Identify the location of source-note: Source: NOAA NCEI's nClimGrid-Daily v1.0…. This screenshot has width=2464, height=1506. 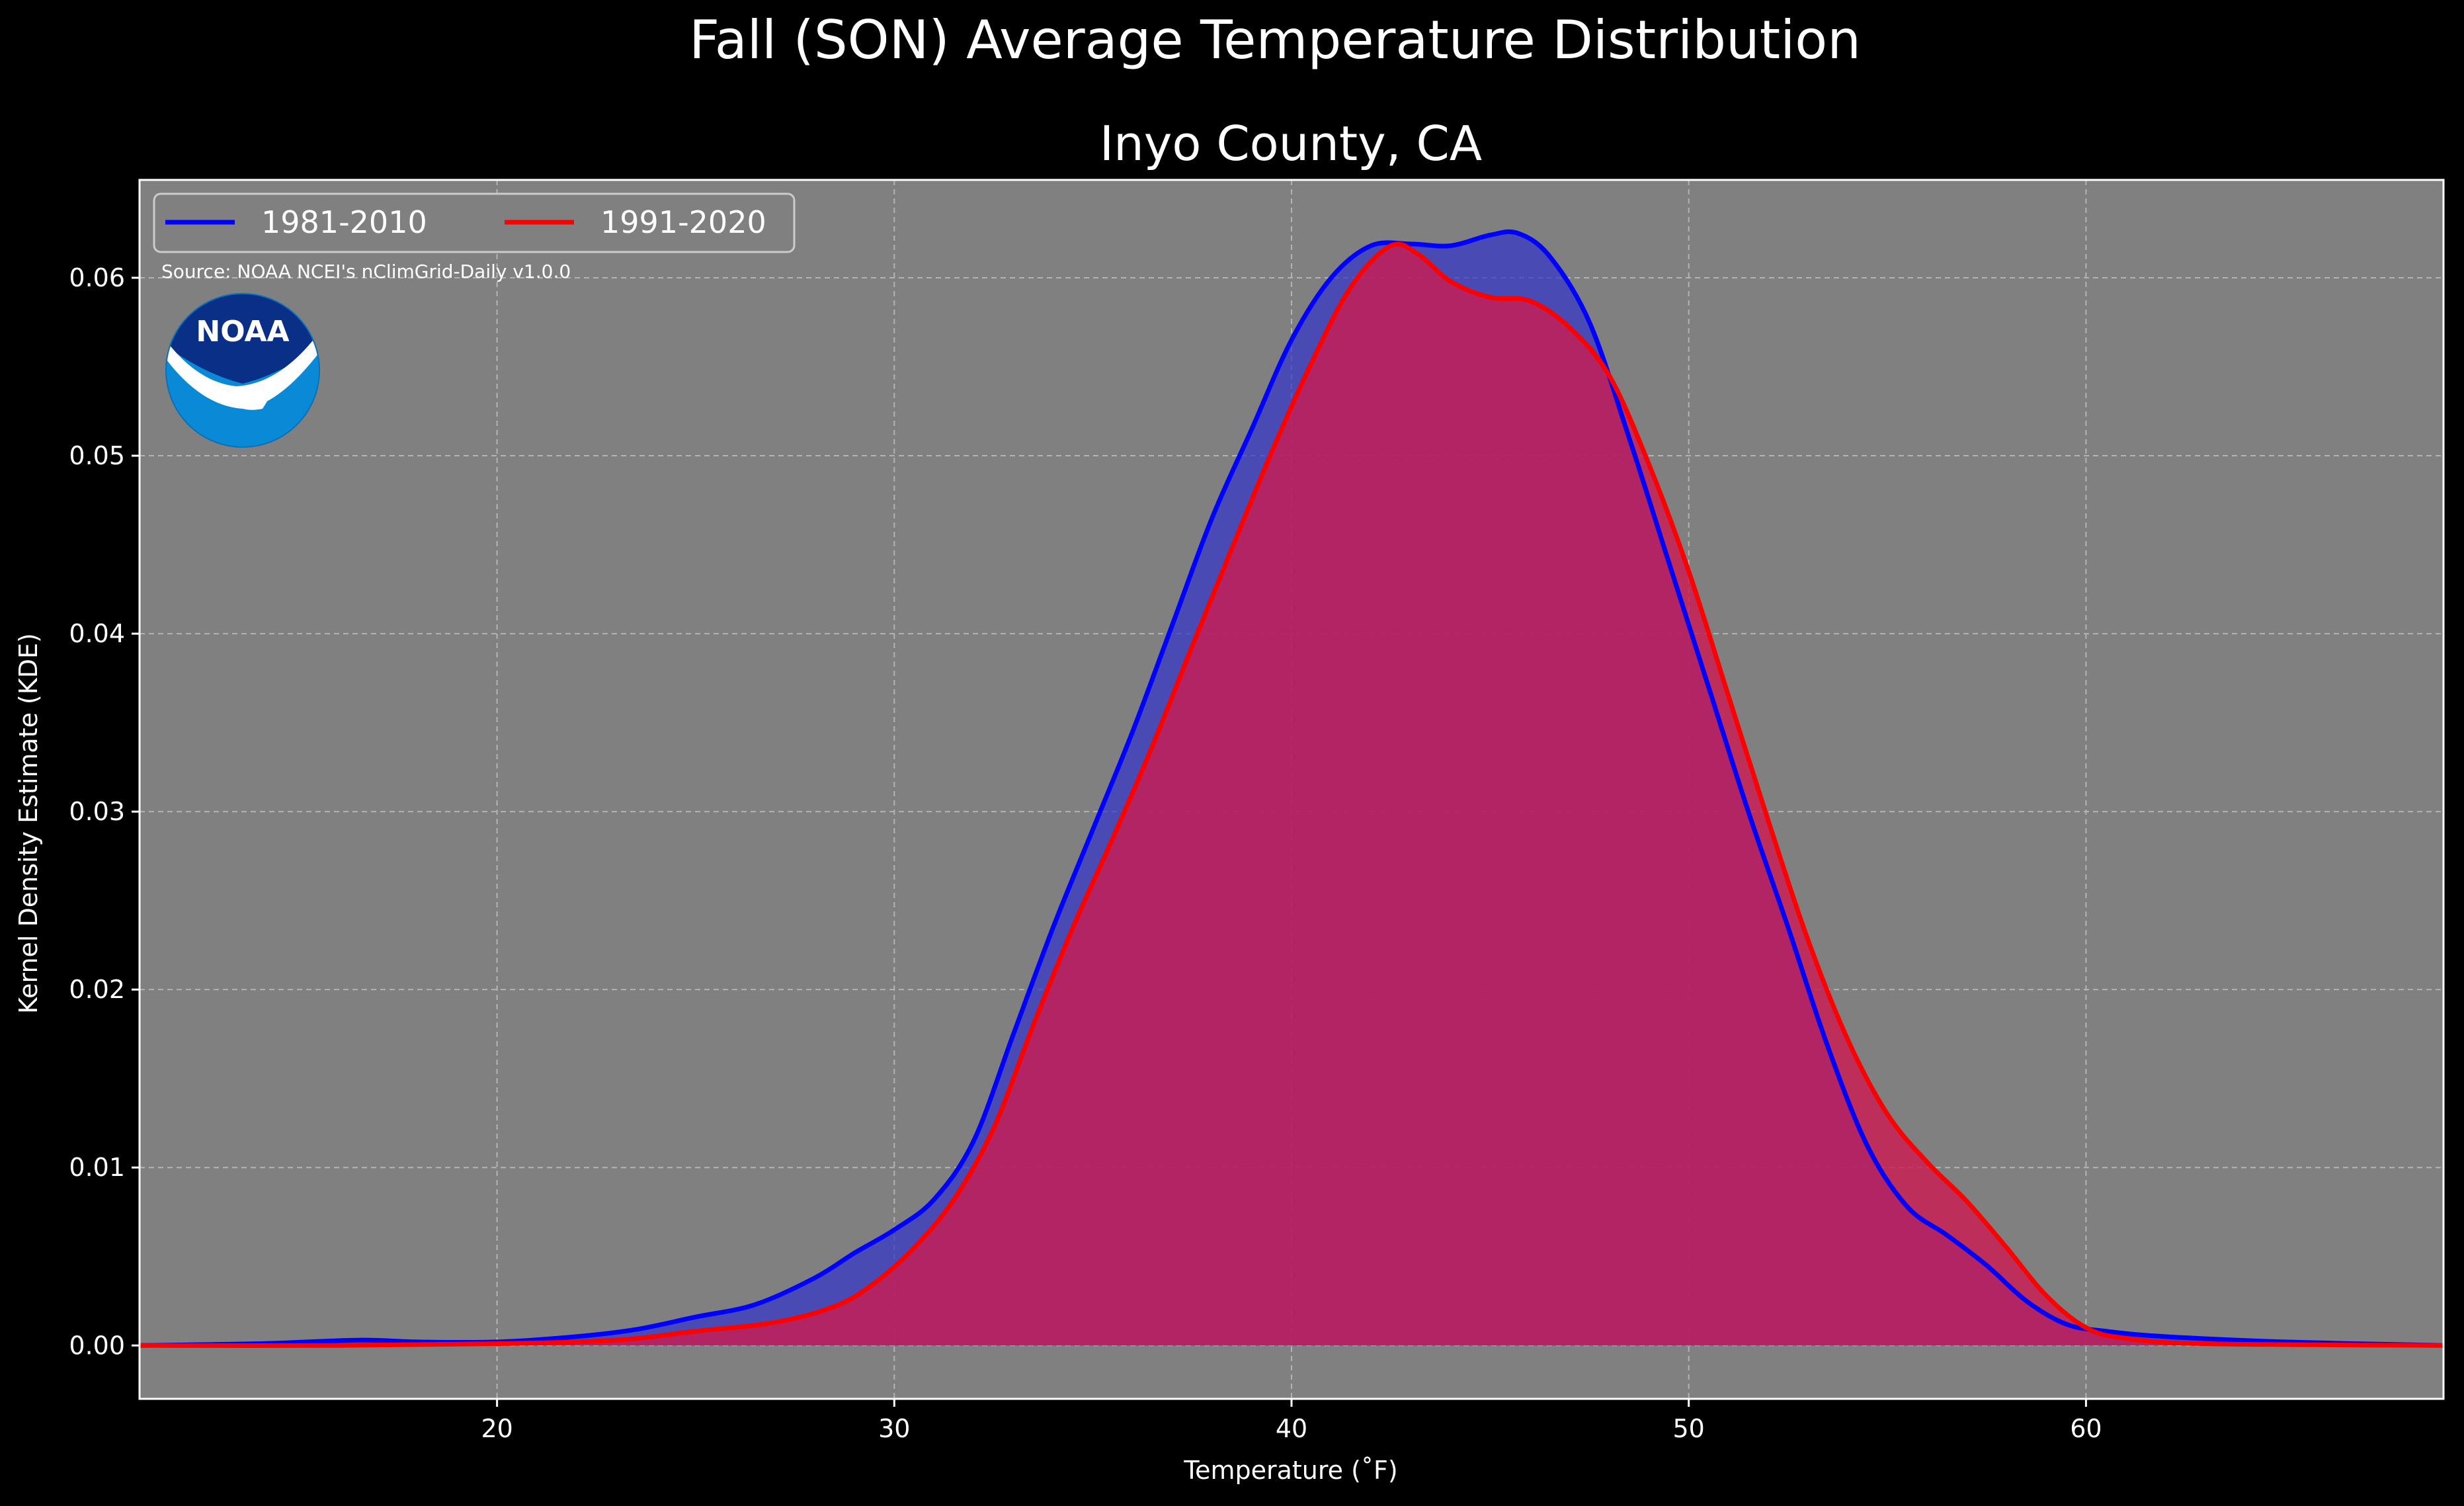
(366, 271).